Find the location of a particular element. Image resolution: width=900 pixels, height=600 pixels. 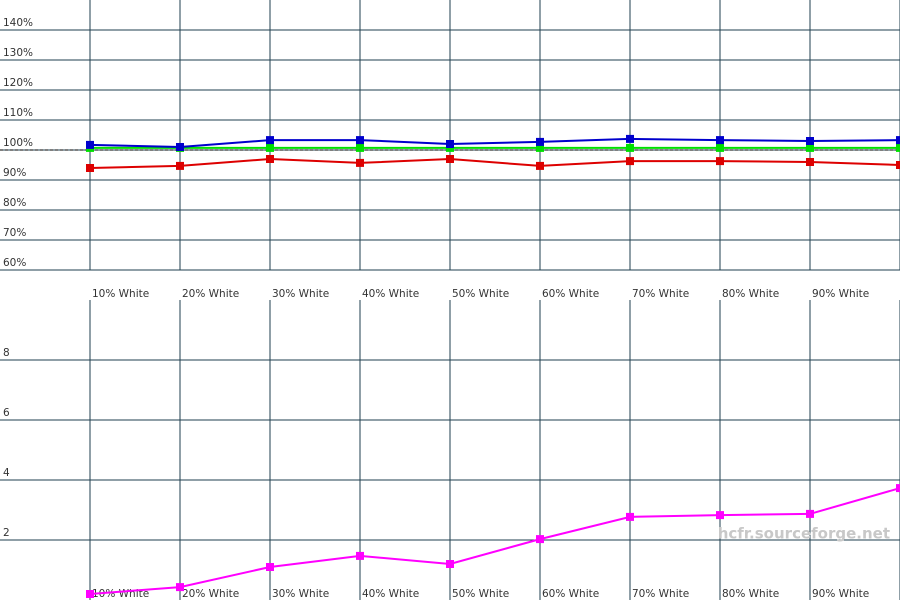

watermark: hcfr.sourceforge.net is located at coordinates (804, 534).